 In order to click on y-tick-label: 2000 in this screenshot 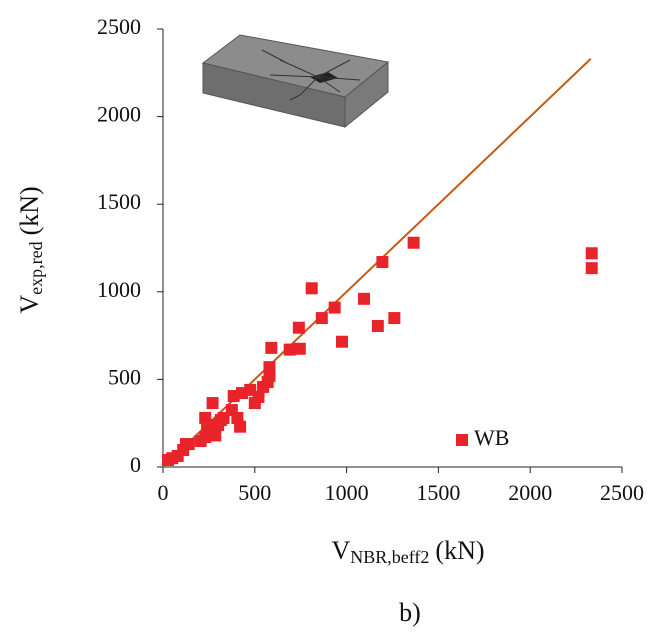, I will do `click(119, 114)`.